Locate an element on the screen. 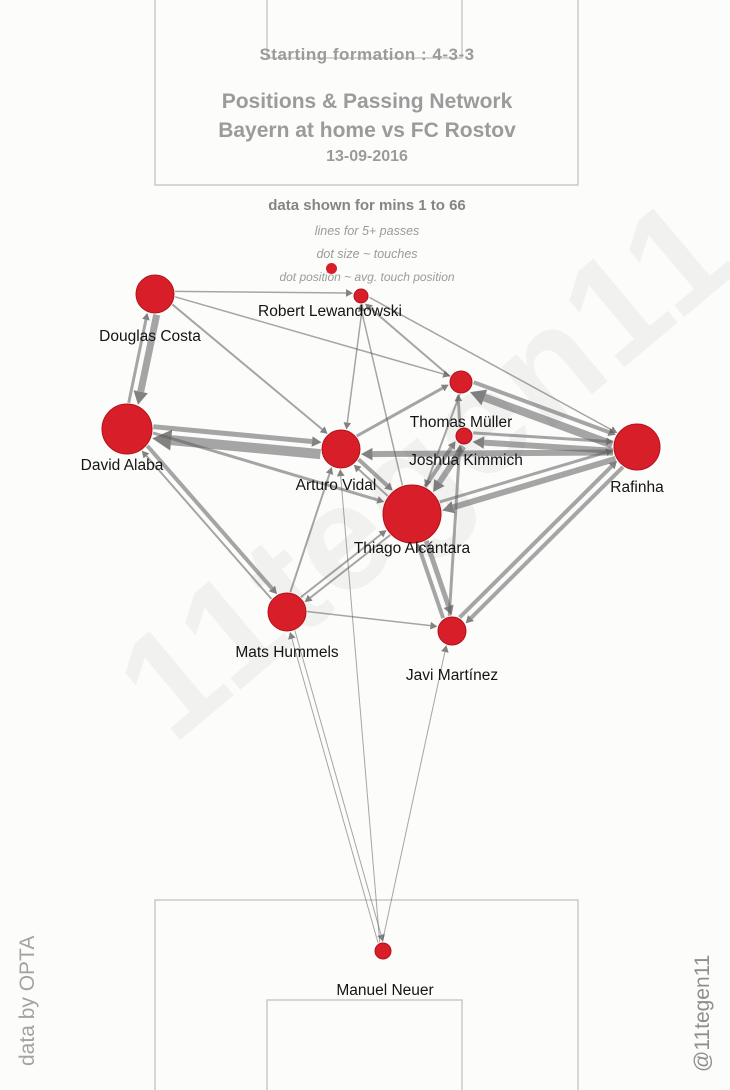  credit-author: @11tegen11 is located at coordinates (702, 1013).